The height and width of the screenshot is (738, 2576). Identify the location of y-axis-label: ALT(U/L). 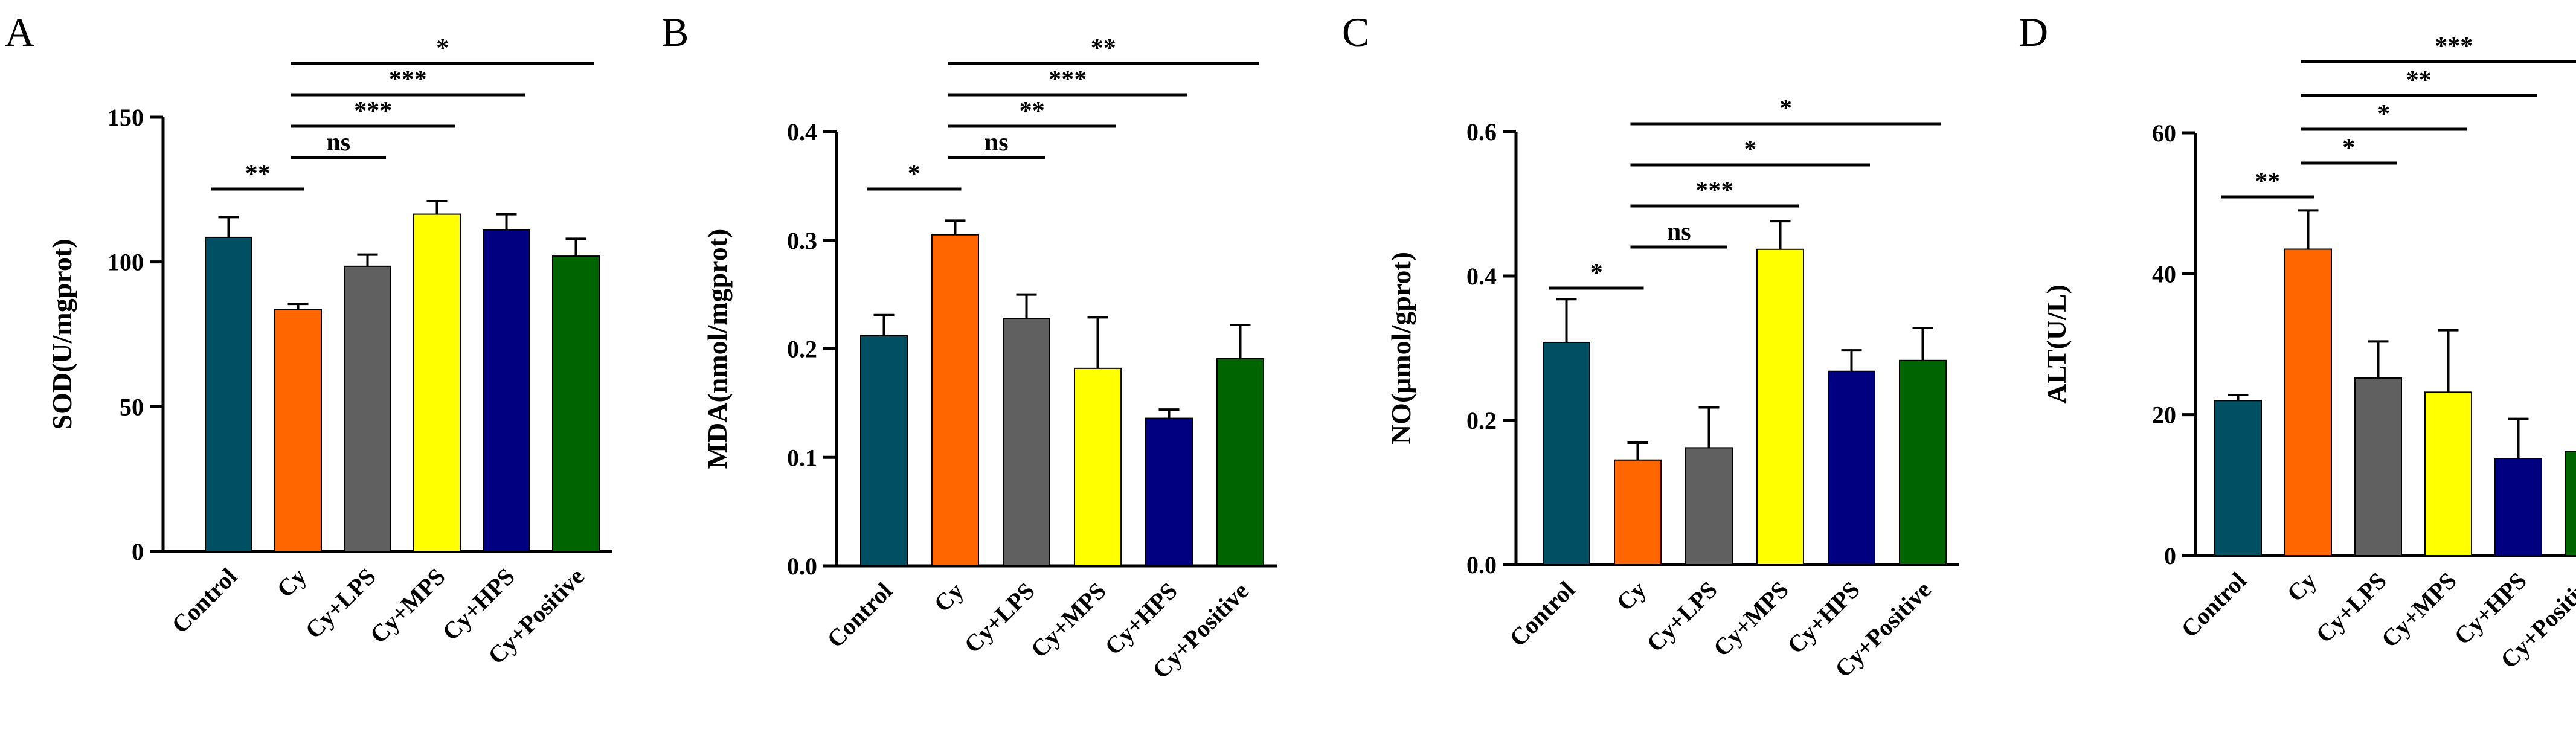
(2056, 344).